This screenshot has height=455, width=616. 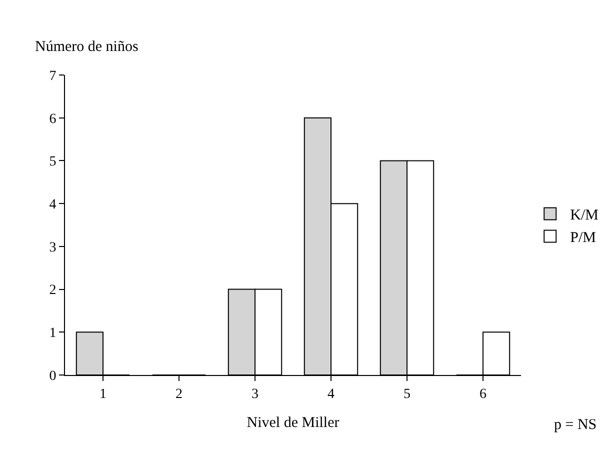 What do you see at coordinates (407, 394) in the screenshot?
I see `x-tick-label: 5` at bounding box center [407, 394].